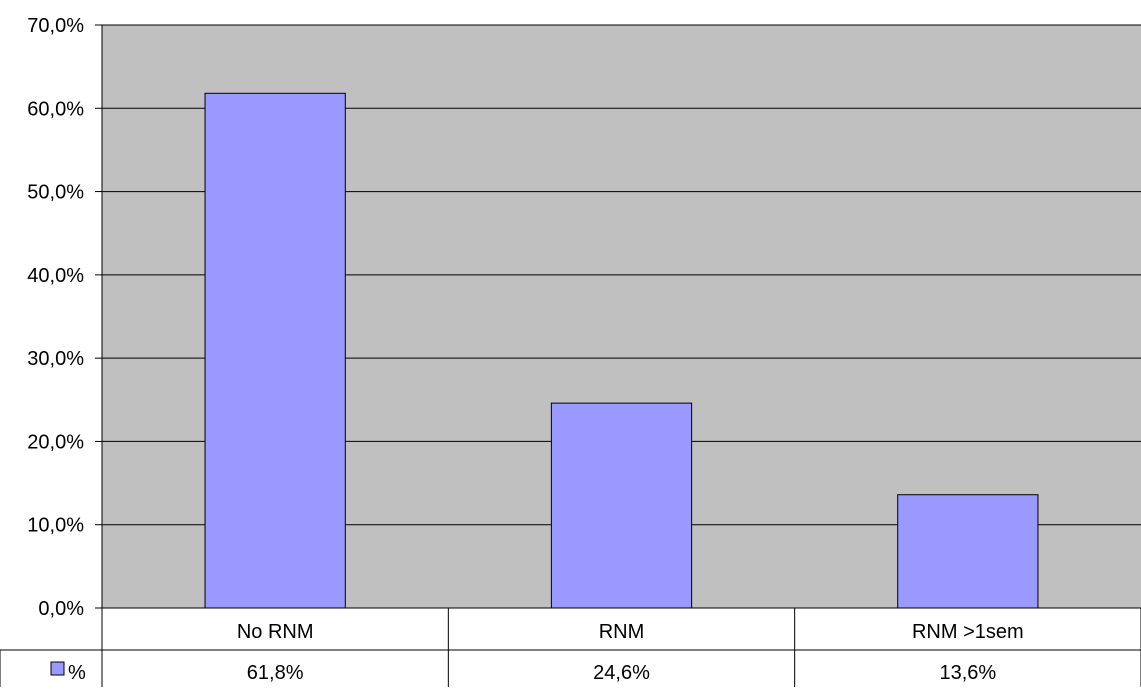 This screenshot has width=1141, height=692. What do you see at coordinates (967, 673) in the screenshot?
I see `data-label: 13,6%` at bounding box center [967, 673].